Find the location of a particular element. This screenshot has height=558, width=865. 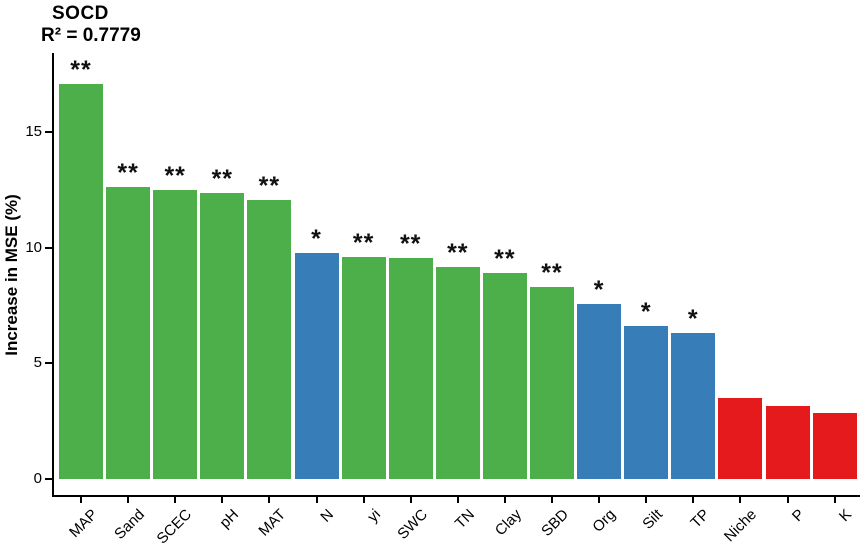

chart-title: SOCD is located at coordinates (80, 13).